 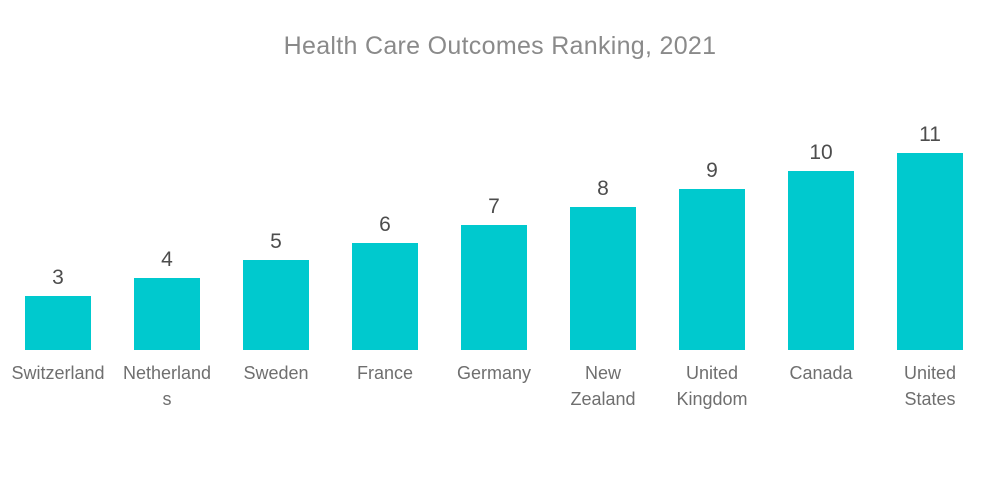 What do you see at coordinates (821, 152) in the screenshot?
I see `value-label-canada: 10` at bounding box center [821, 152].